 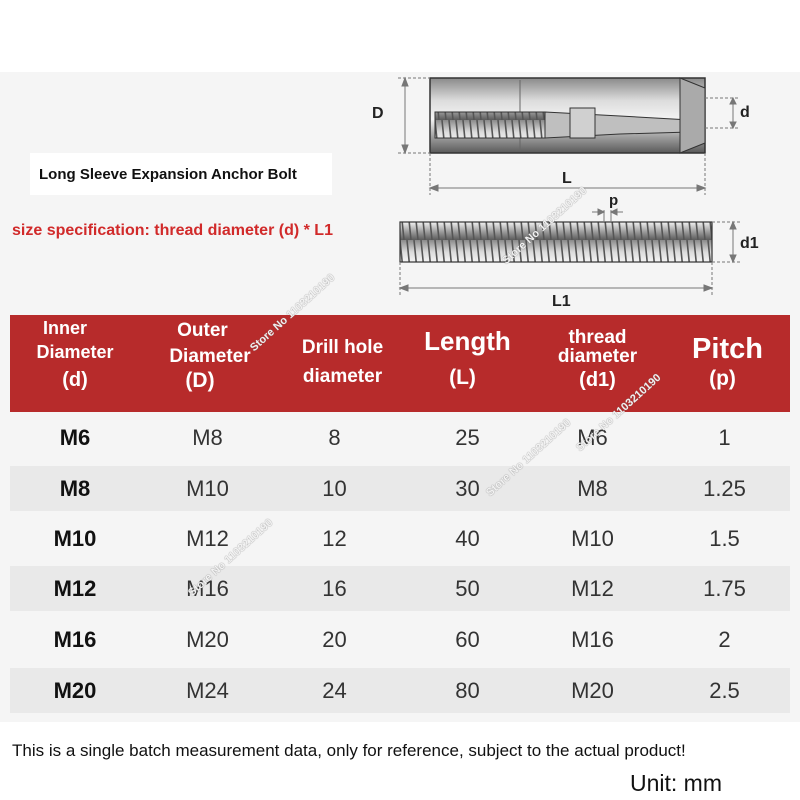 I want to click on header-text: (d1), so click(x=597, y=380).